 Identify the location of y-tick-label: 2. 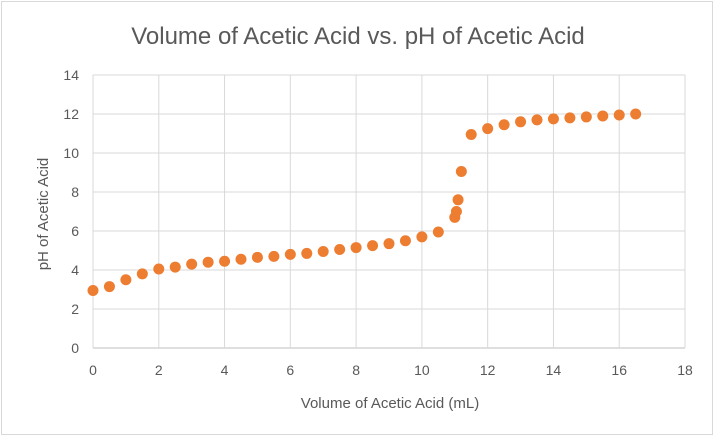
(75, 309).